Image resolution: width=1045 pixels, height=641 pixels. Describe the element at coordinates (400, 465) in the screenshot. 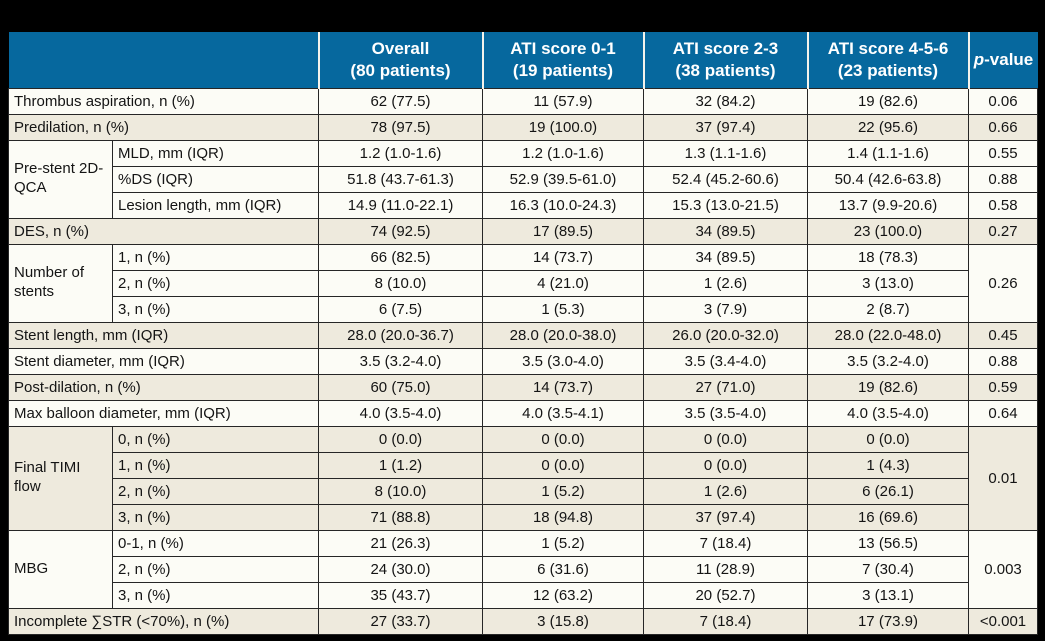

I see `value-cell: 1 (1.2)` at that location.